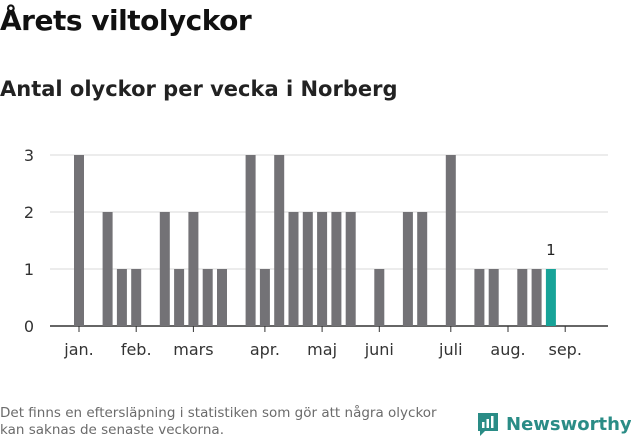 The height and width of the screenshot is (439, 631). I want to click on chart-subtitle: Antal olyckor per vecka i Norberg, so click(199, 89).